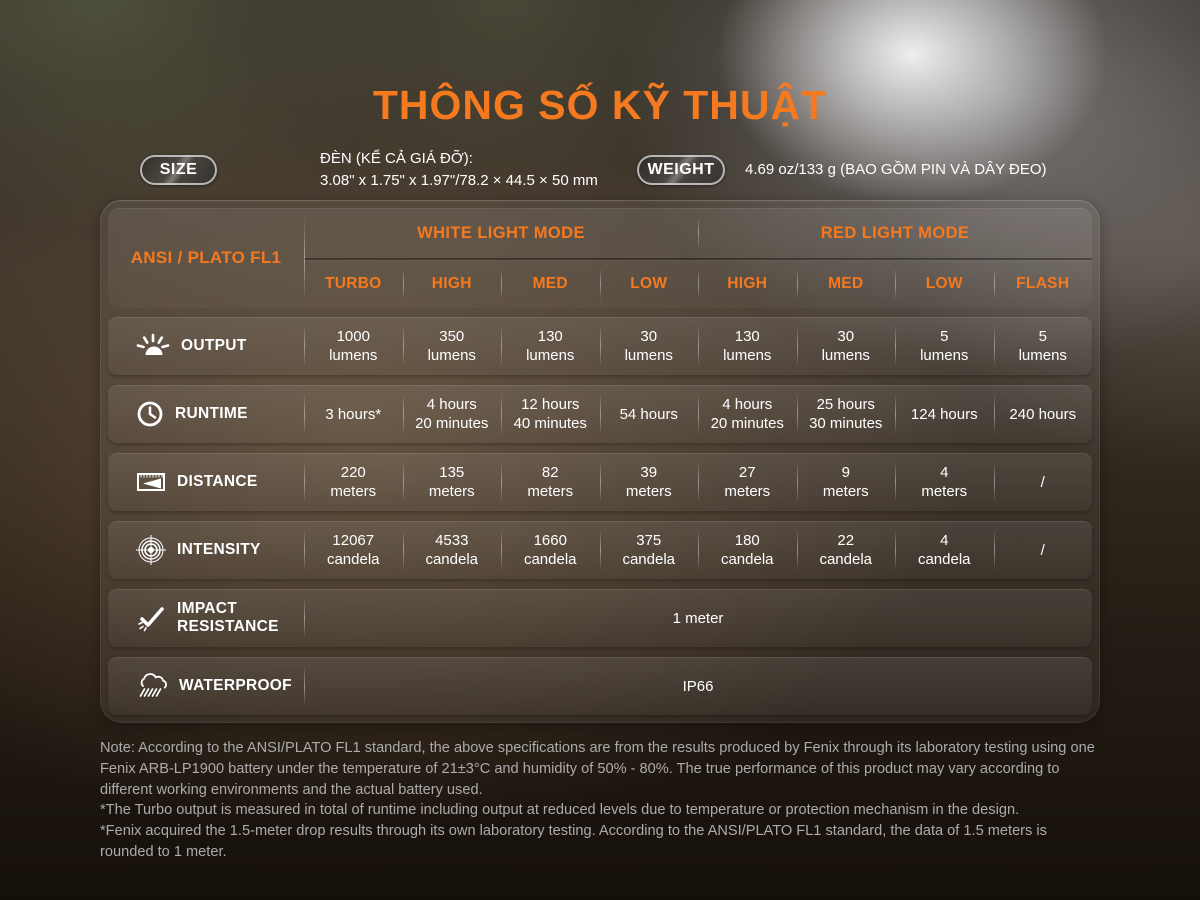  I want to click on level-header-turbo: TURBO, so click(353, 283).